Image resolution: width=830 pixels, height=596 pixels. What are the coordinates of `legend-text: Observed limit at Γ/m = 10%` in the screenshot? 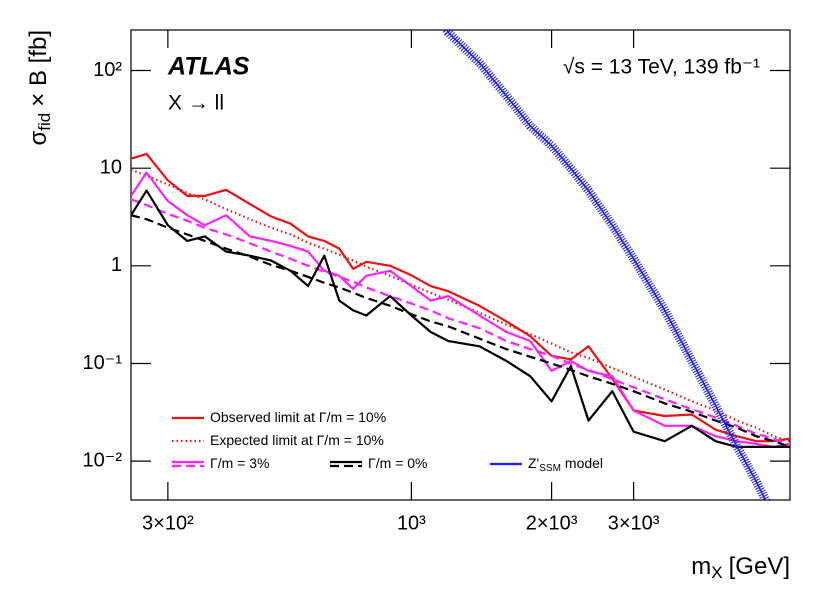 It's located at (298, 417).